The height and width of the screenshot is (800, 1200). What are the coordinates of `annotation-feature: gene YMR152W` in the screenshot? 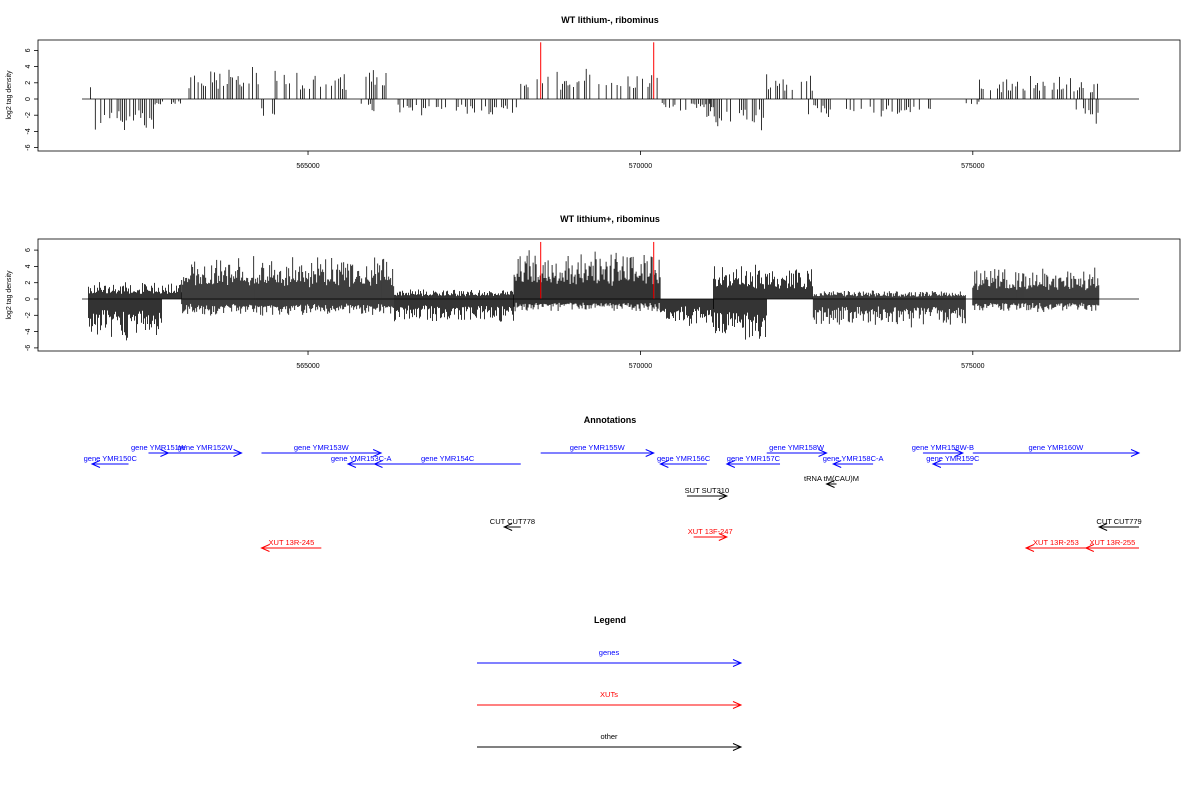 It's located at (205, 450).